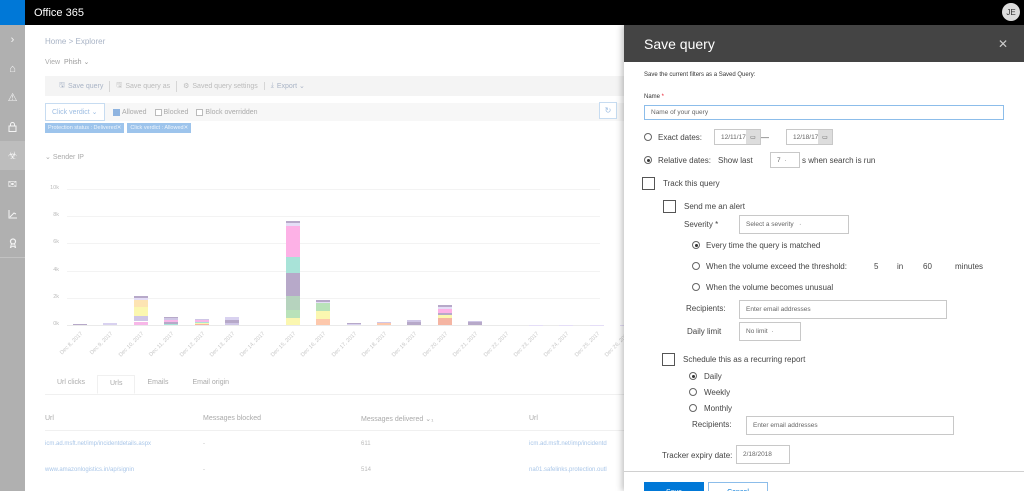  Describe the element at coordinates (693, 376) in the screenshot. I see `frequency-daily-radio` at that location.